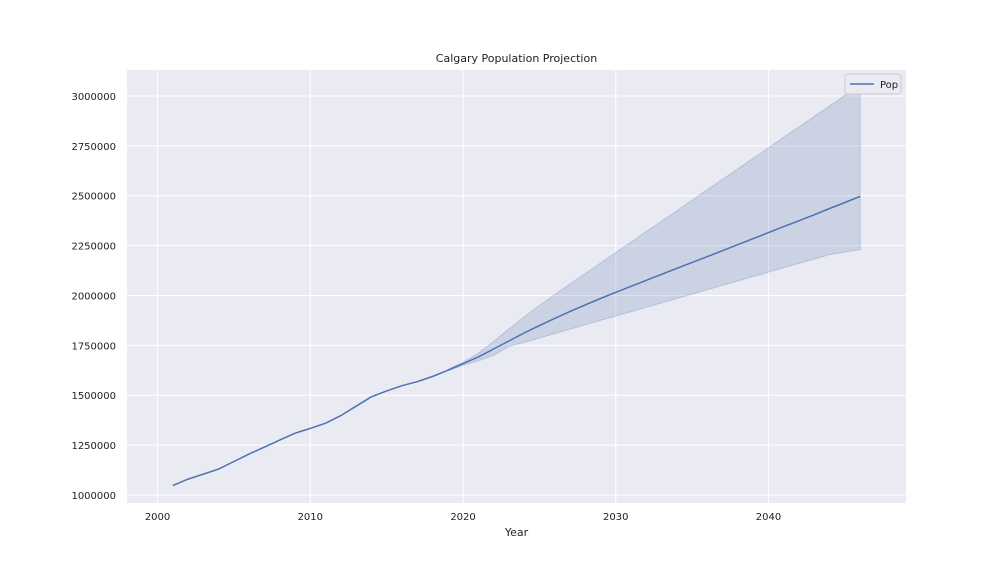 The width and height of the screenshot is (1008, 576). What do you see at coordinates (516, 58) in the screenshot?
I see `chart-title: Calgary Population Projection` at bounding box center [516, 58].